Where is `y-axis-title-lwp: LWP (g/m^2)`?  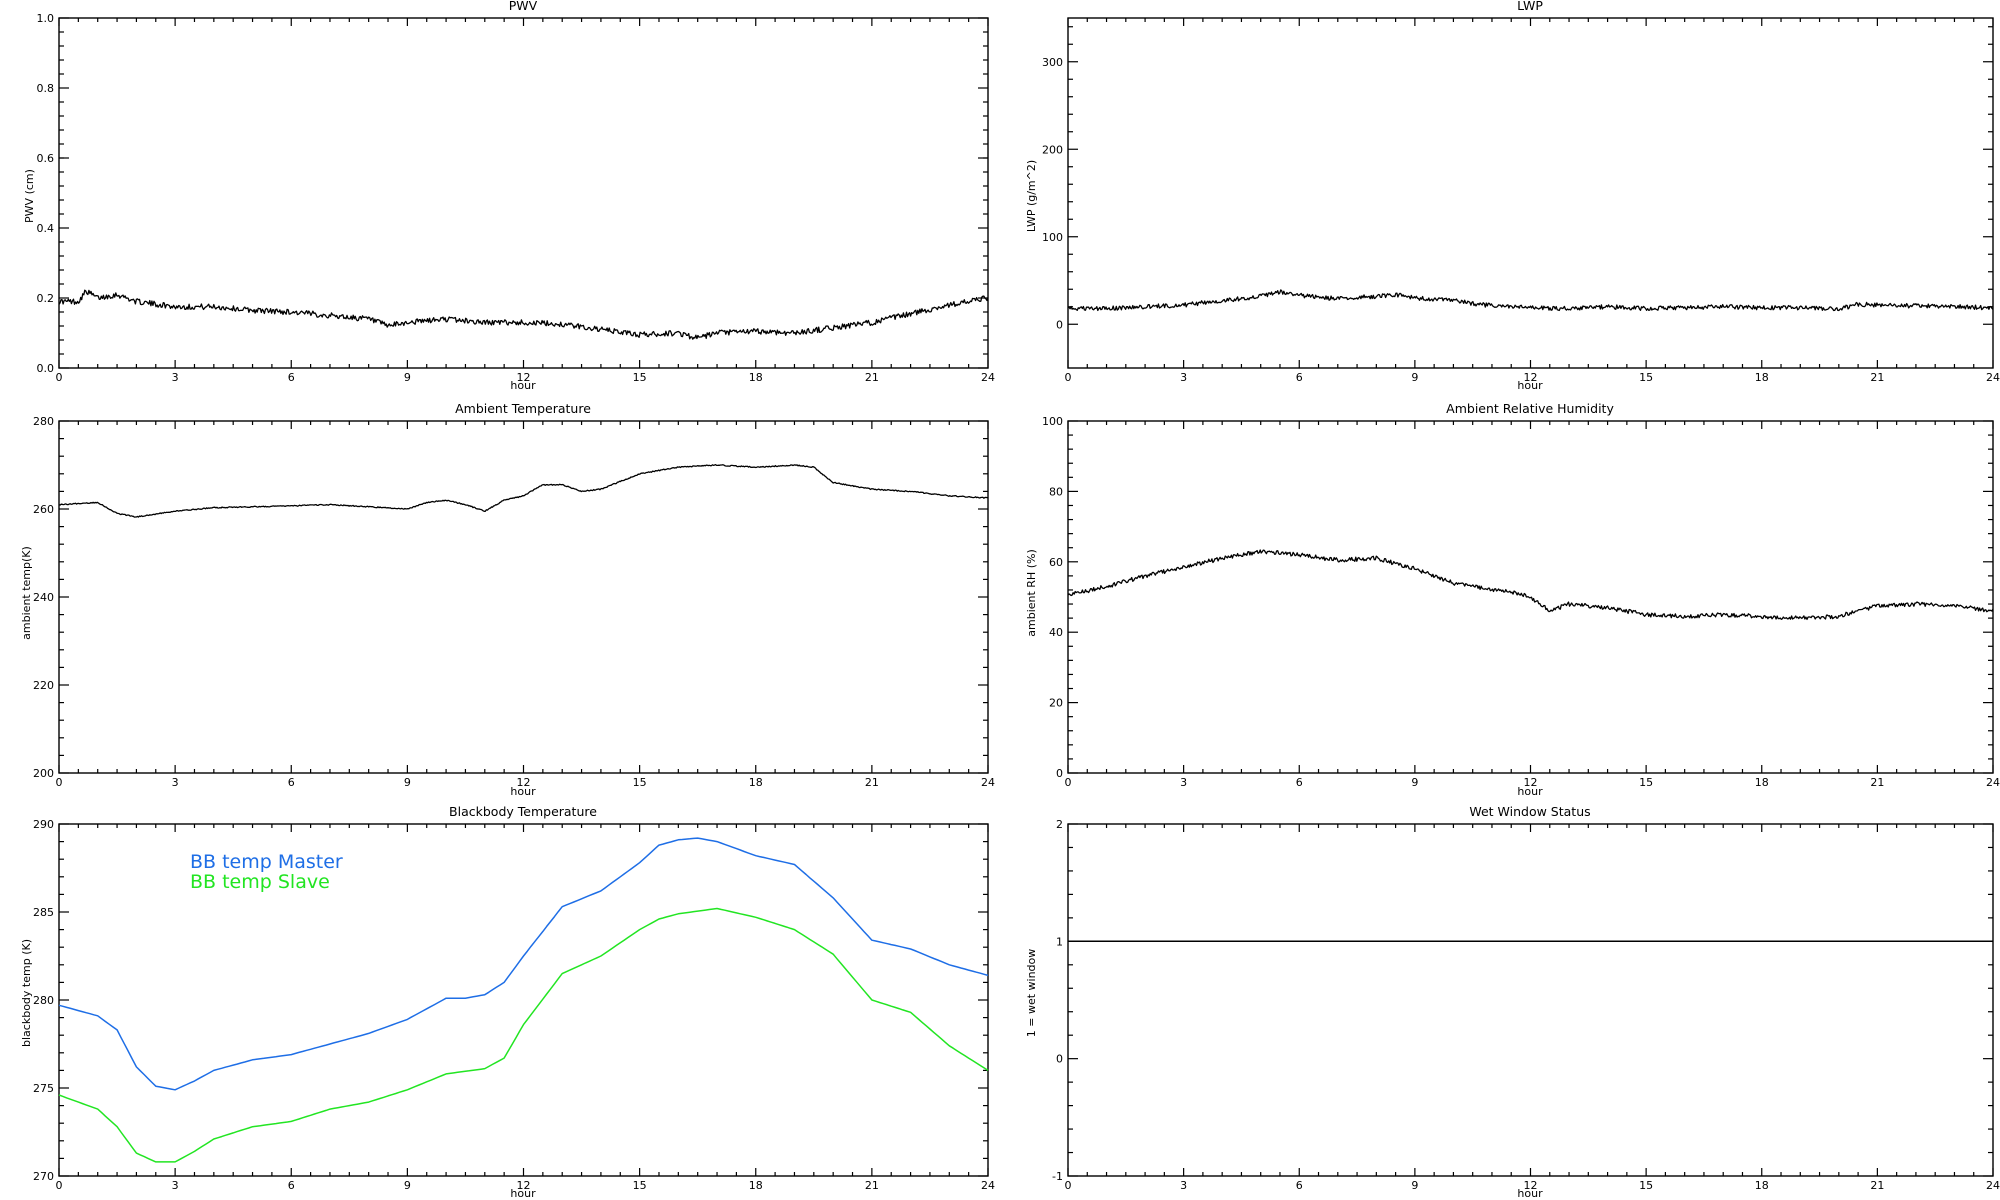
y-axis-title-lwp: LWP (g/m^2) is located at coordinates (1031, 196).